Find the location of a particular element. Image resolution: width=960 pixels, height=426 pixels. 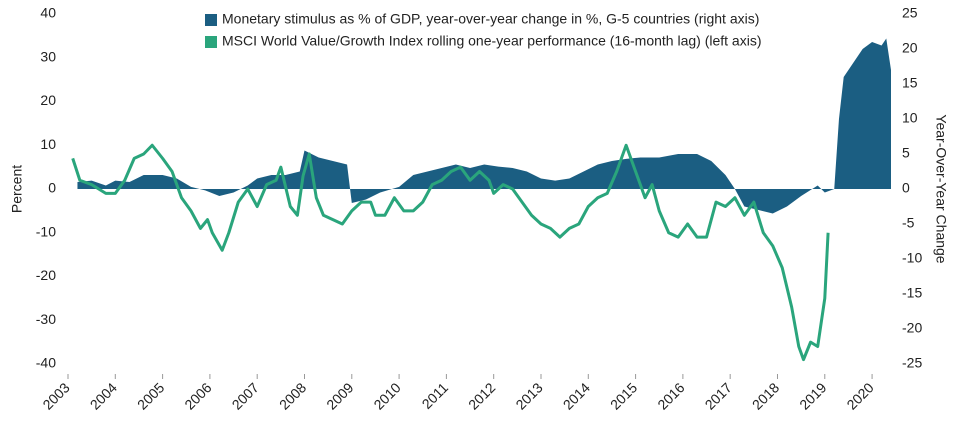

x-tick-label: 2014 is located at coordinates (576, 395).